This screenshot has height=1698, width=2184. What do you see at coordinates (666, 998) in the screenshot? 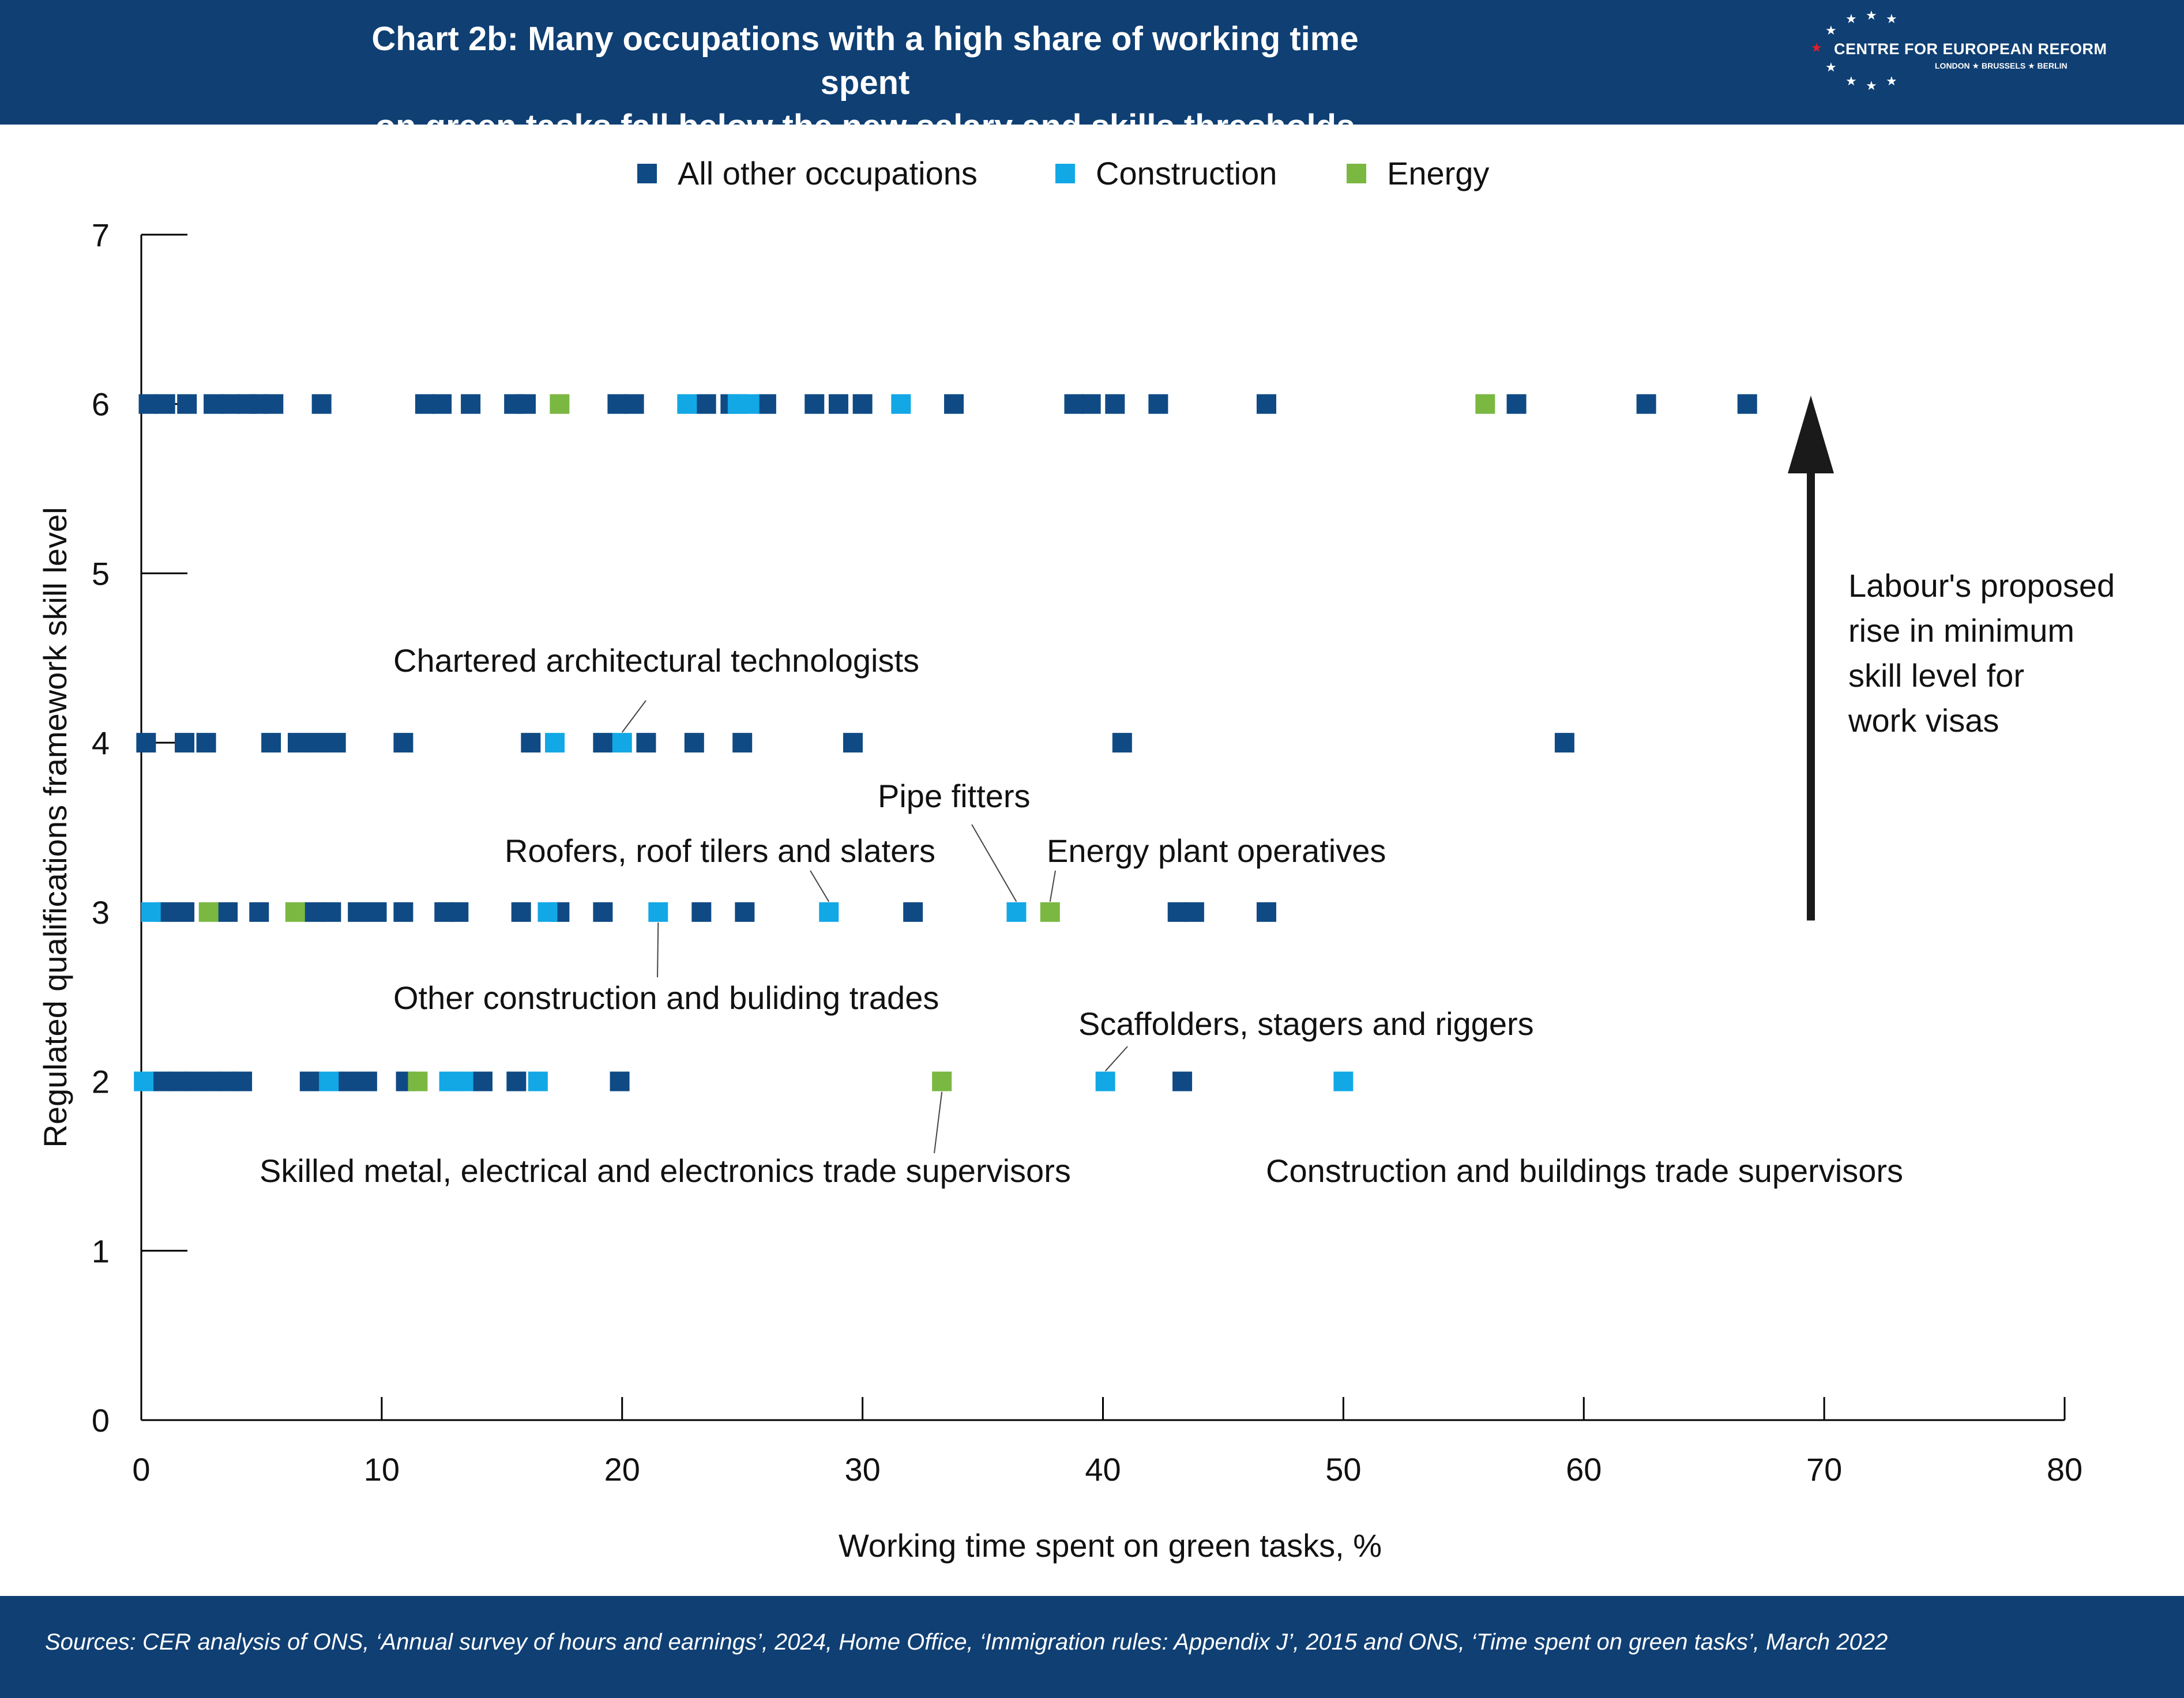
I see `point-annotation: Other construction and buliding trades` at bounding box center [666, 998].